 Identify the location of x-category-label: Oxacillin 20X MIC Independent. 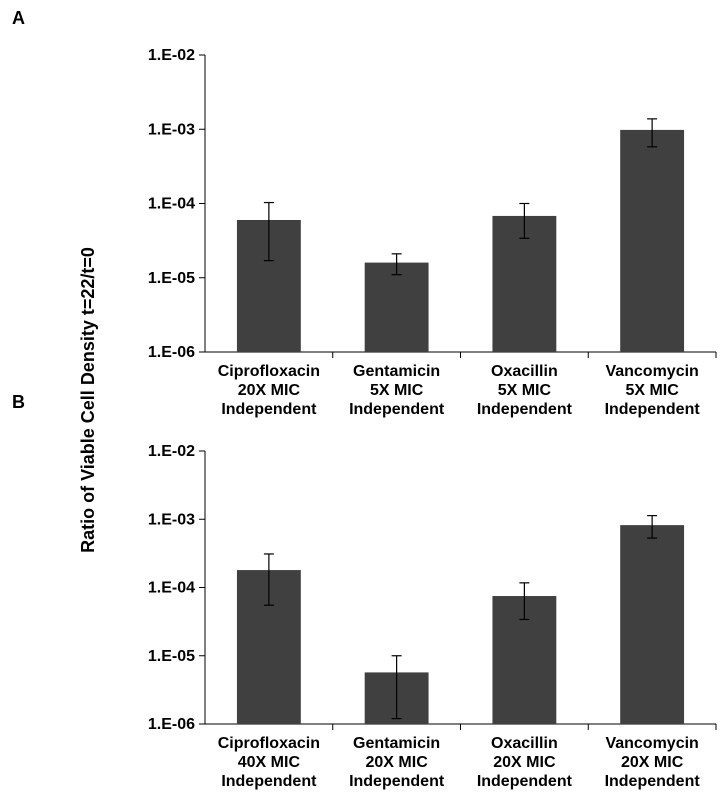
(525, 762).